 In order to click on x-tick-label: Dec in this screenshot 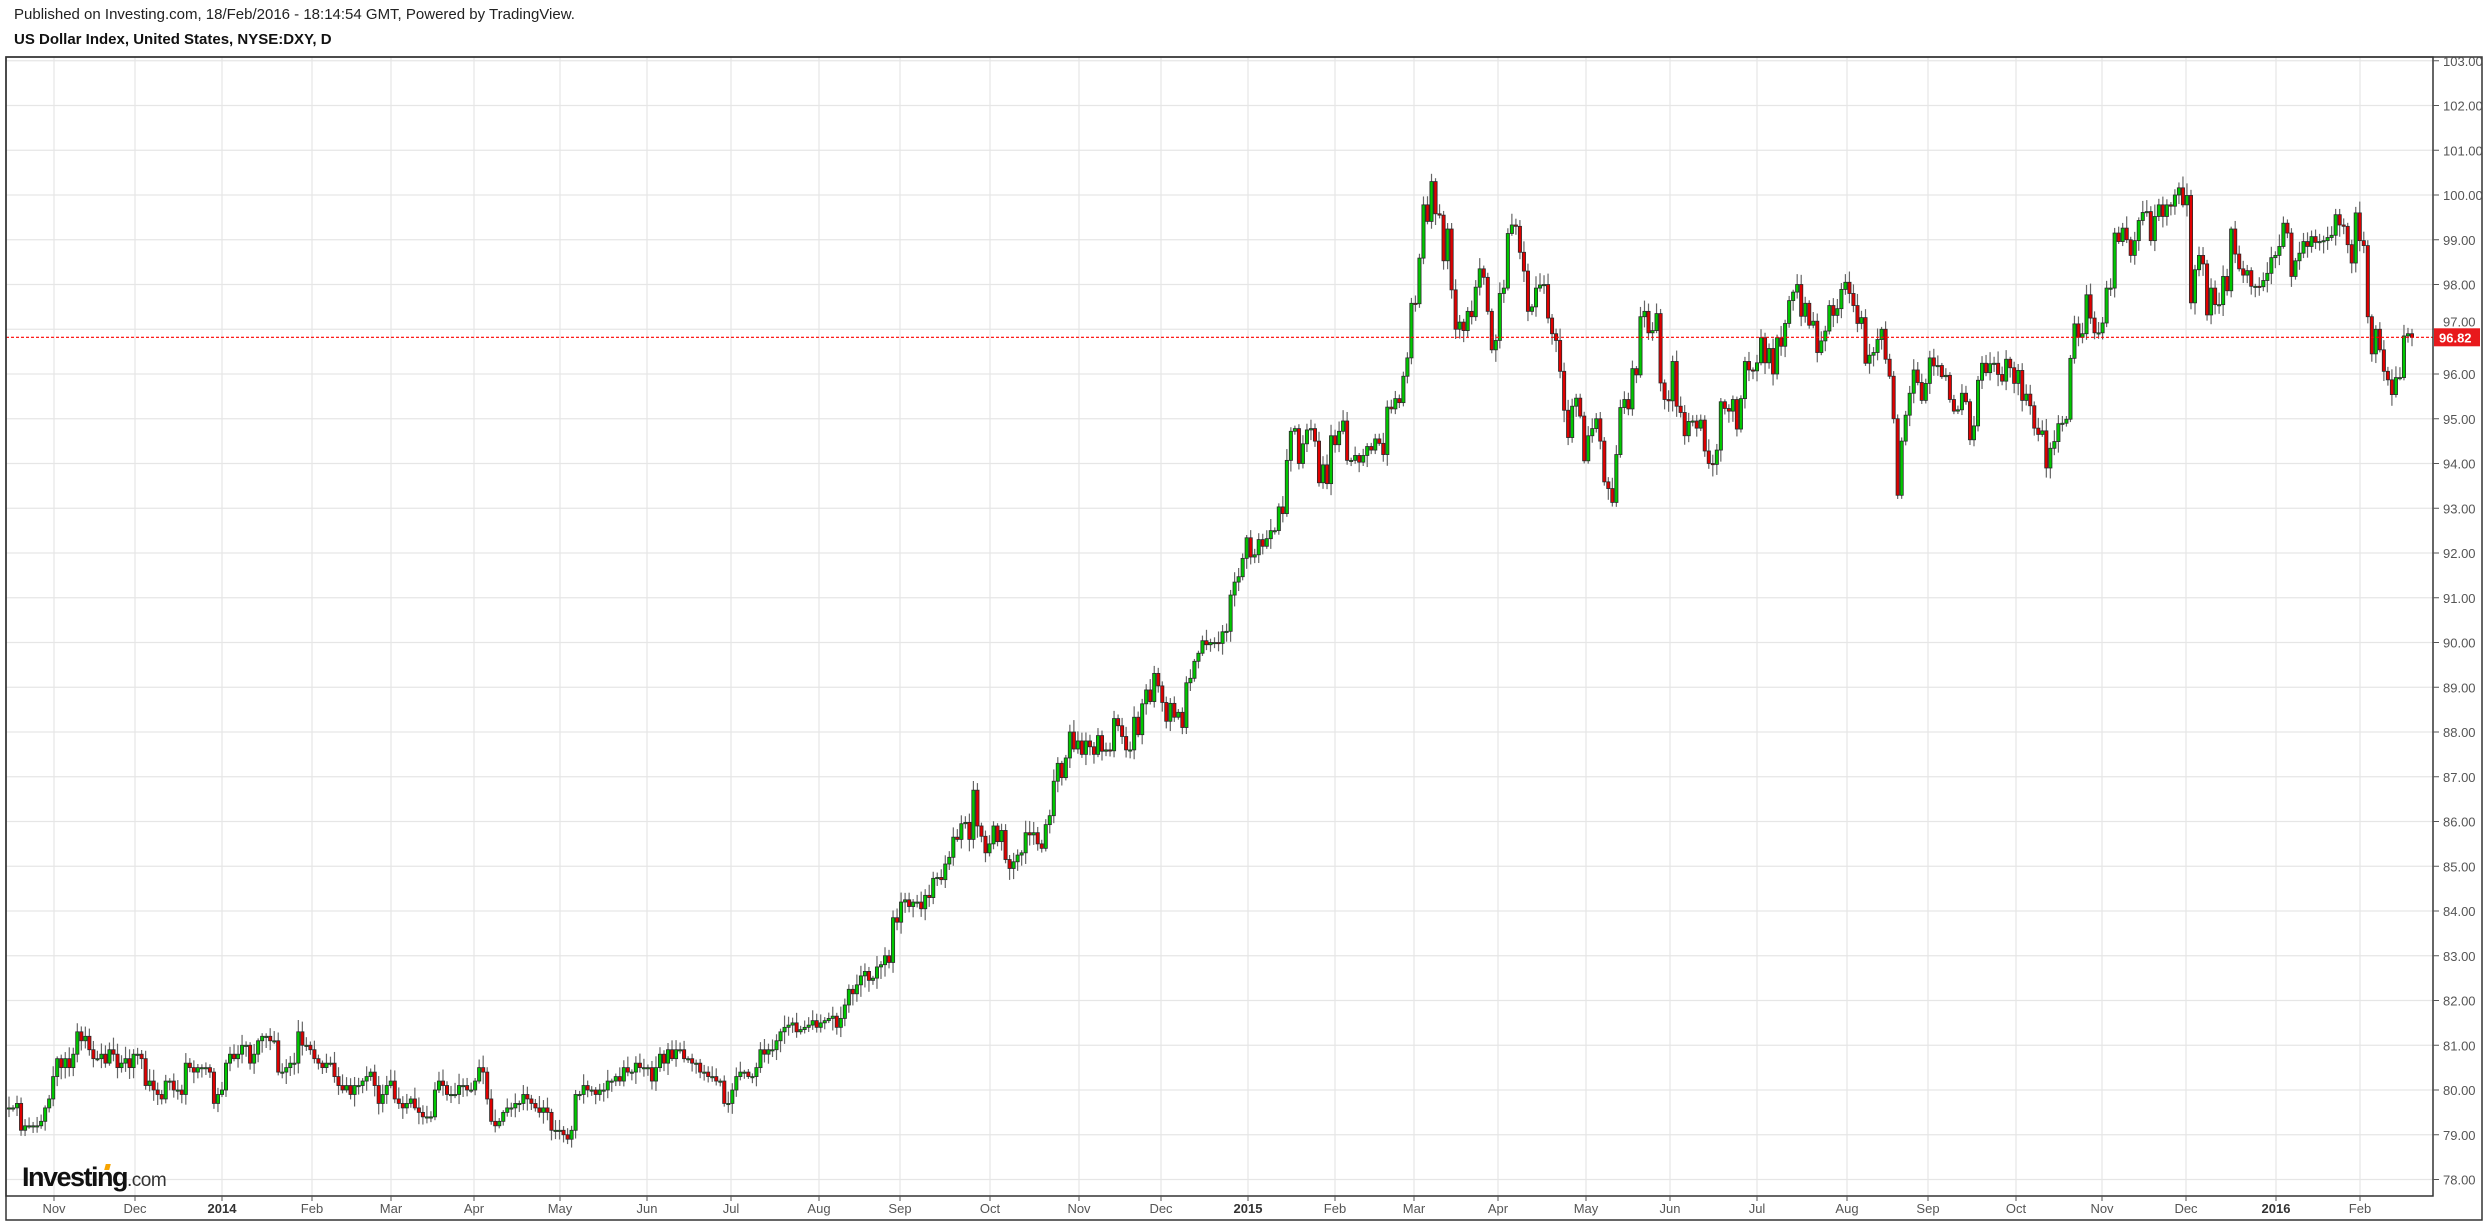, I will do `click(135, 1208)`.